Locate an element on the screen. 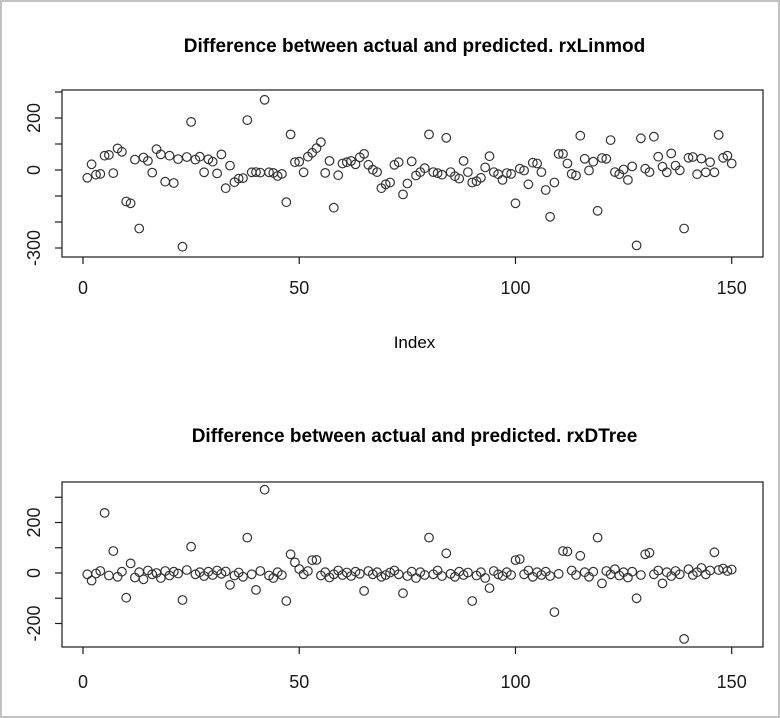  y-tick-label: -200 is located at coordinates (34, 623).